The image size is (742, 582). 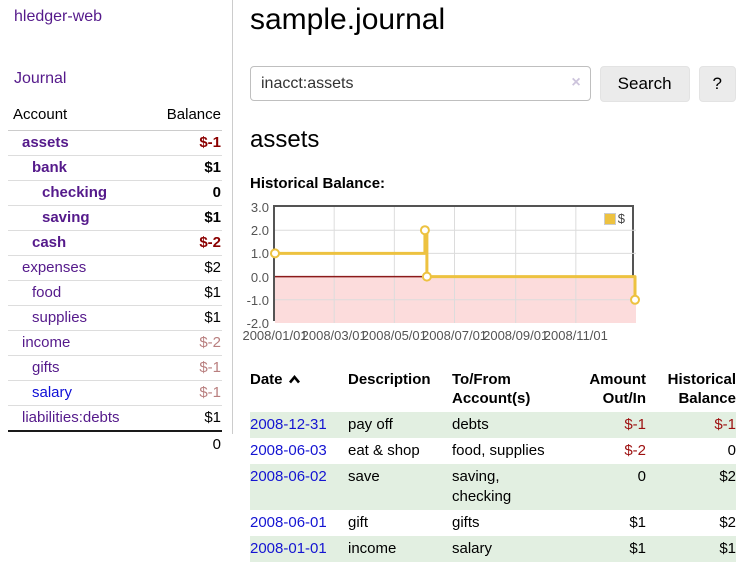 What do you see at coordinates (115, 343) in the screenshot?
I see `account-row-income: income $-2` at bounding box center [115, 343].